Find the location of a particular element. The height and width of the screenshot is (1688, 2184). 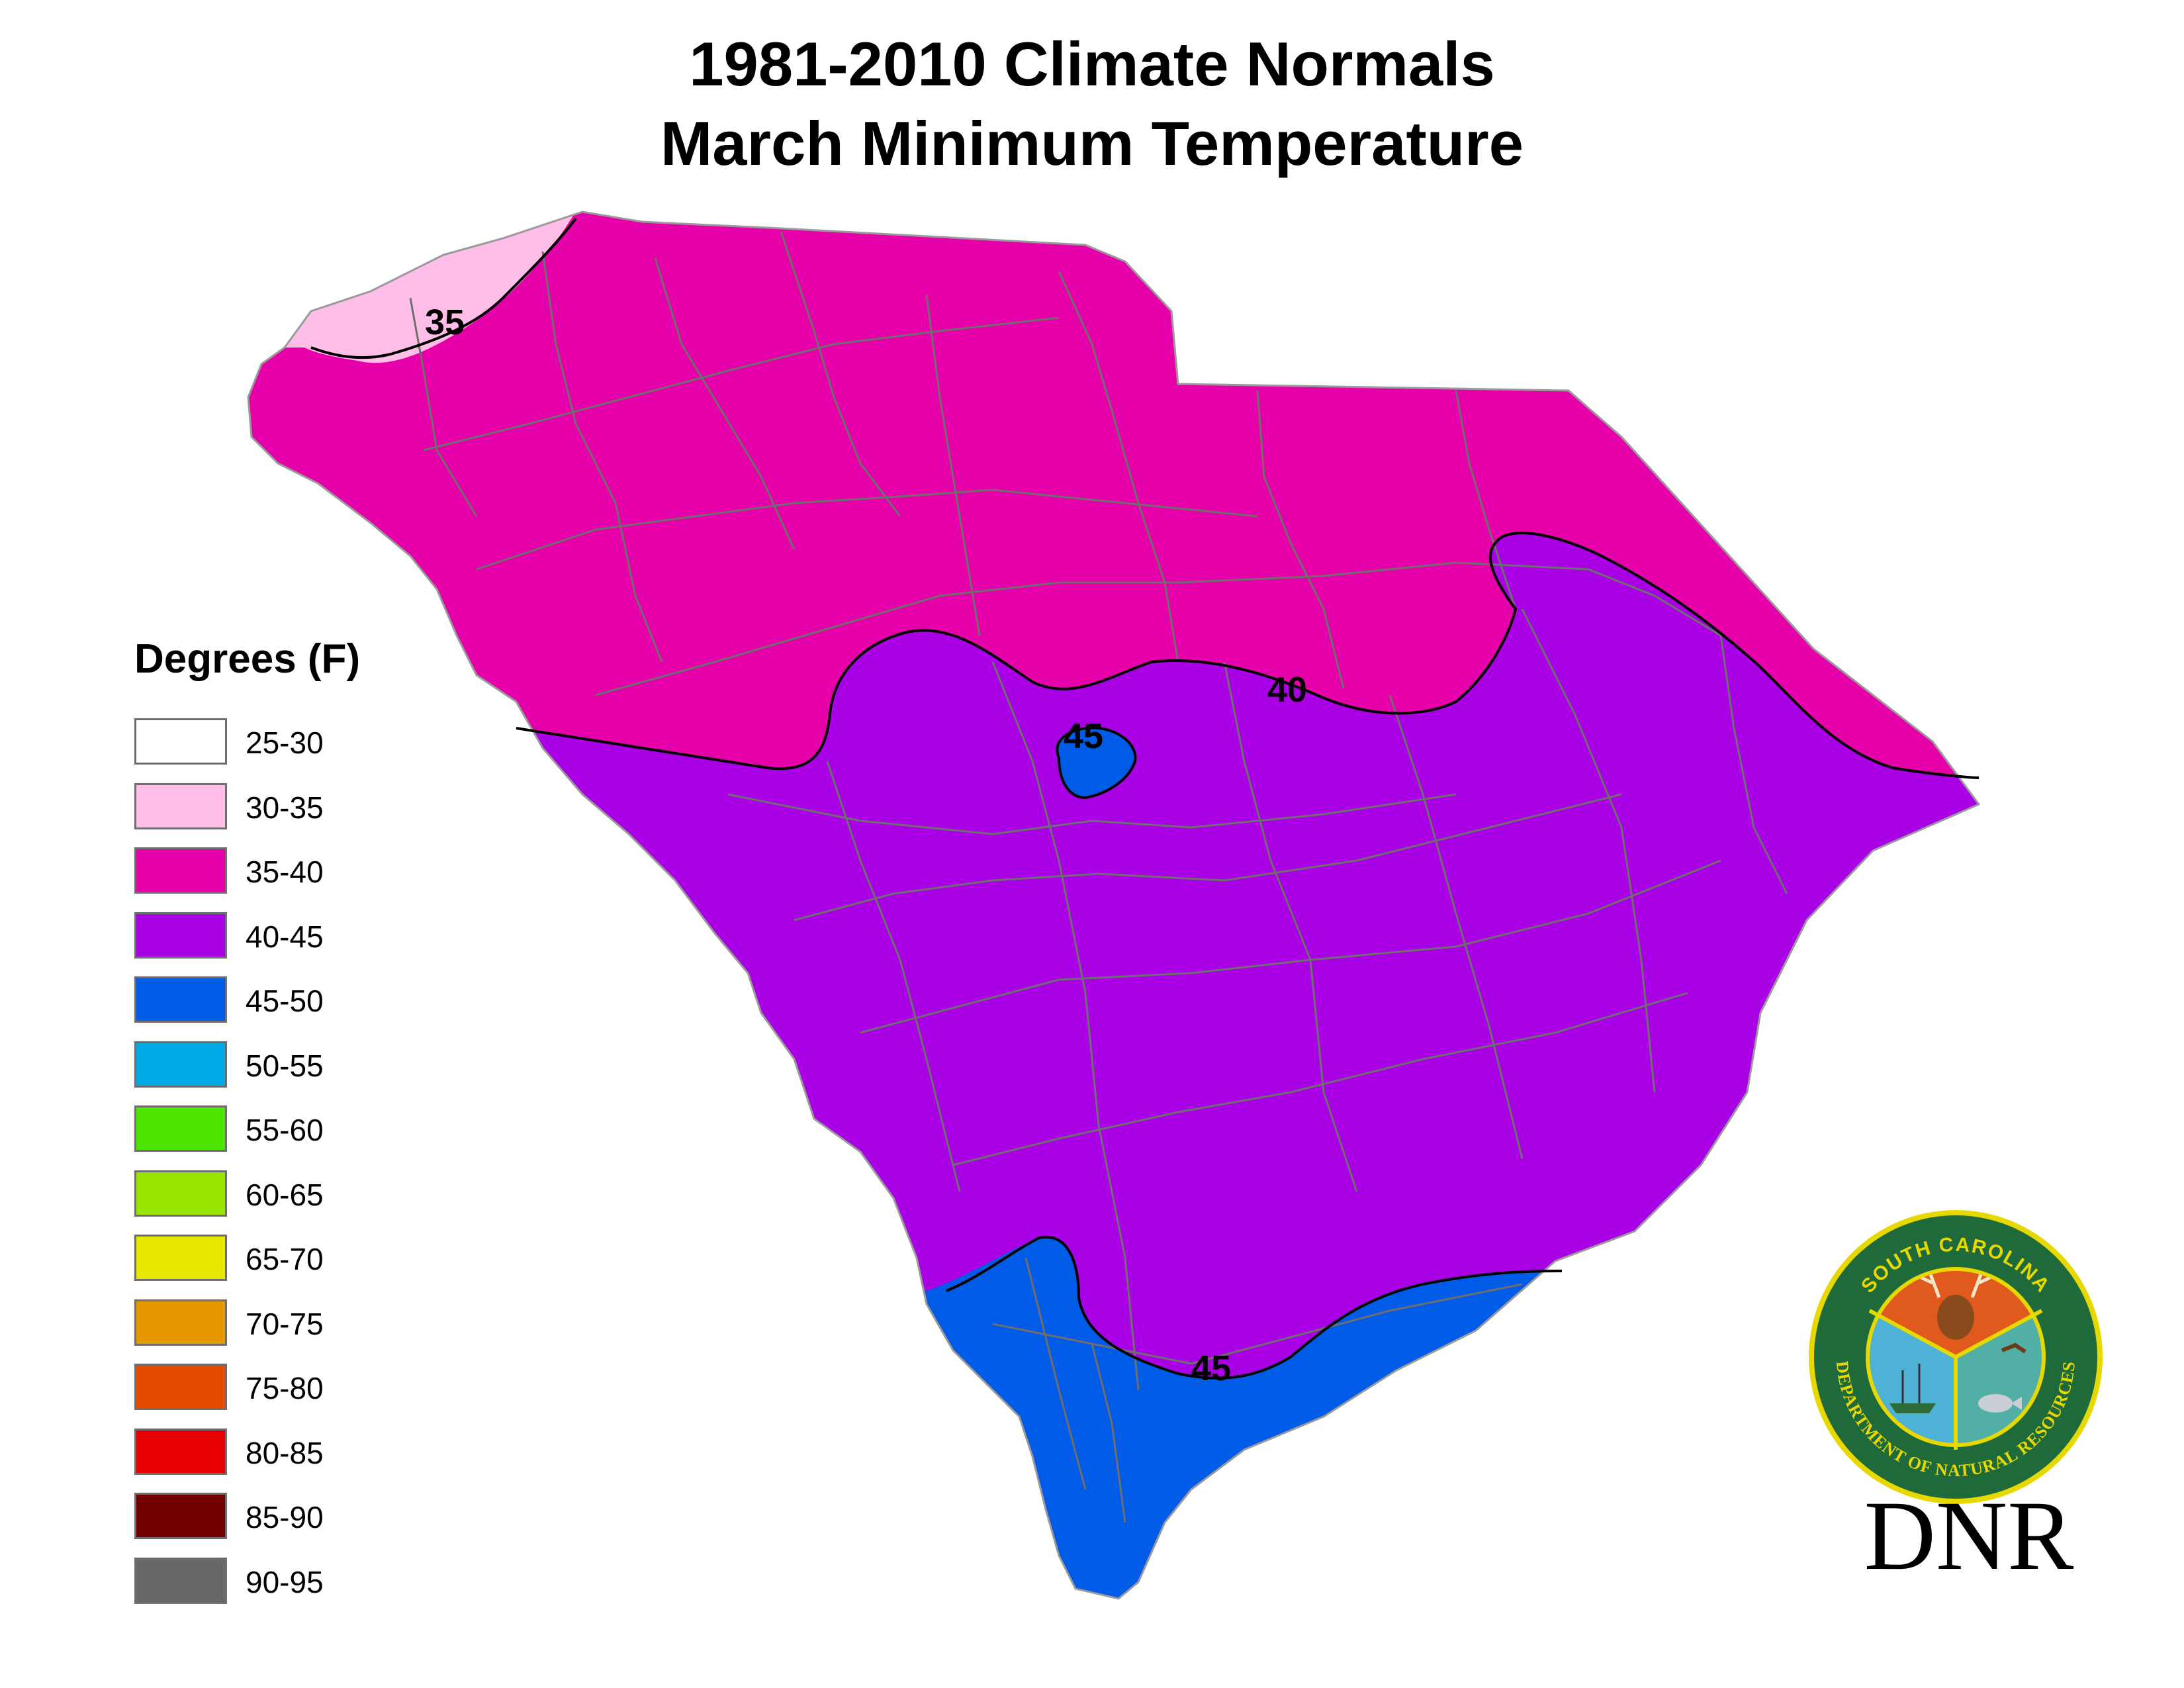

legend-item: 75-80 is located at coordinates (273, 1387).